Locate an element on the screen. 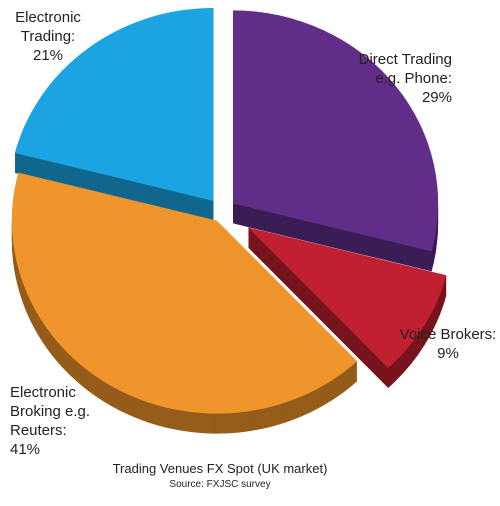 The image size is (500, 506). slice-label: Electronic Trading: 21% is located at coordinates (48, 36).